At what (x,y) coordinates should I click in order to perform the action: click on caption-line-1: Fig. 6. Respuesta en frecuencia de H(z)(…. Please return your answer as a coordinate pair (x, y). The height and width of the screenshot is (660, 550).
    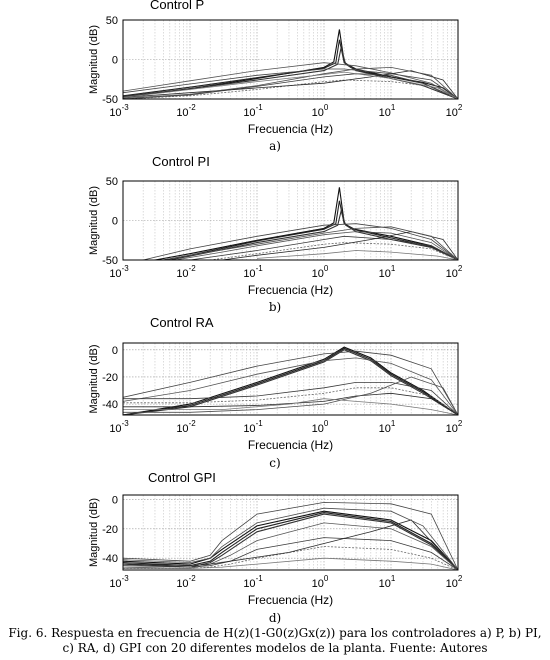
    Looking at the image, I should click on (275, 633).